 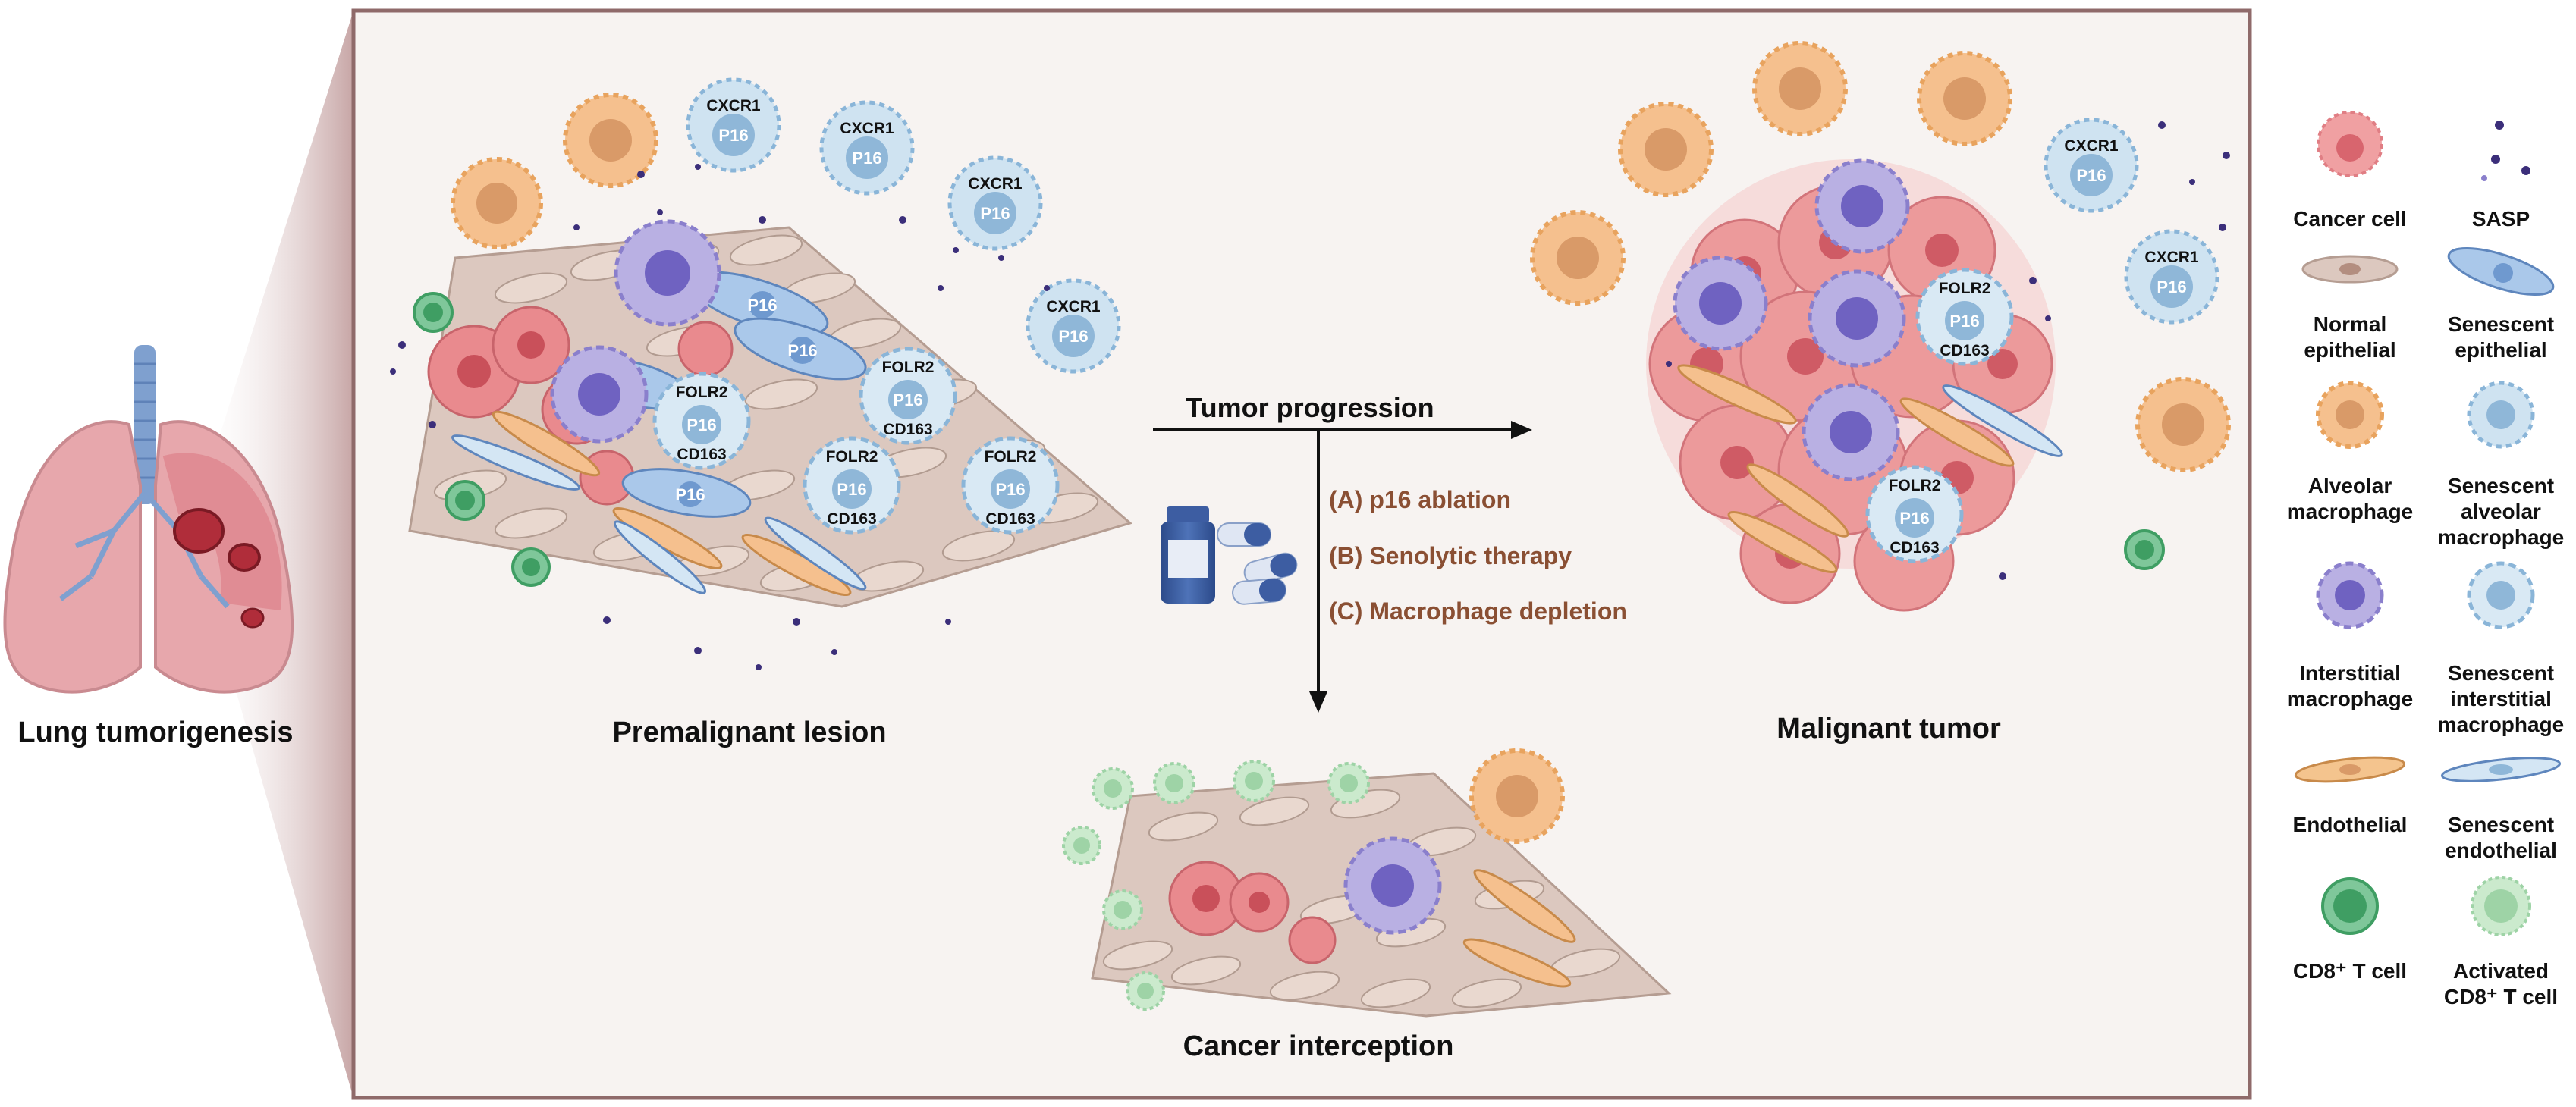 What do you see at coordinates (1420, 499) in the screenshot?
I see `treatment-a: (A) p16 ablation` at bounding box center [1420, 499].